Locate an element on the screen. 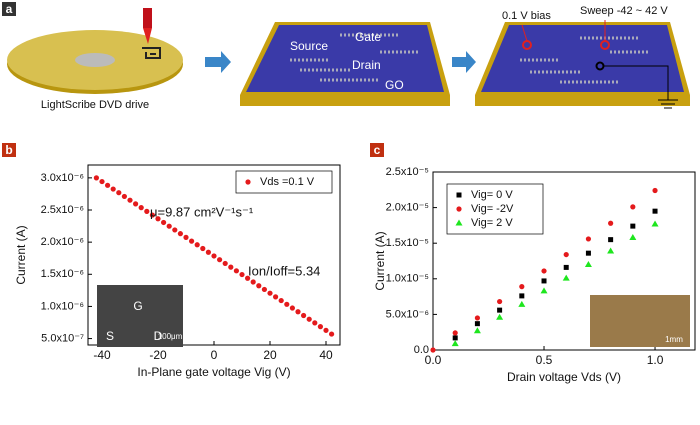 The width and height of the screenshot is (700, 425). x-tick-label: 0 is located at coordinates (214, 355).